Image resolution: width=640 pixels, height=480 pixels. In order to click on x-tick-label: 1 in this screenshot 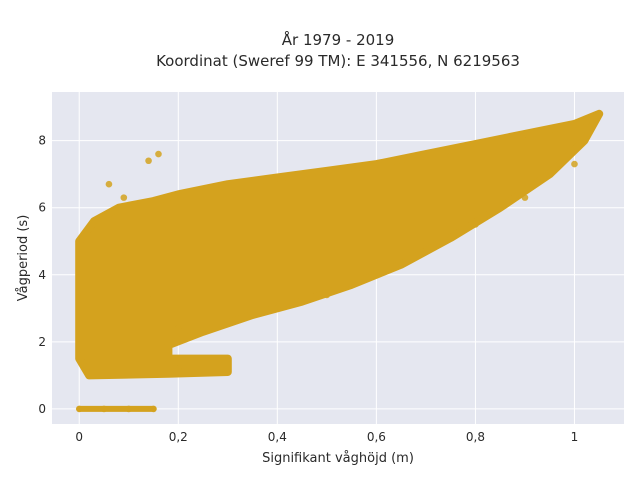, I will do `click(575, 437)`.